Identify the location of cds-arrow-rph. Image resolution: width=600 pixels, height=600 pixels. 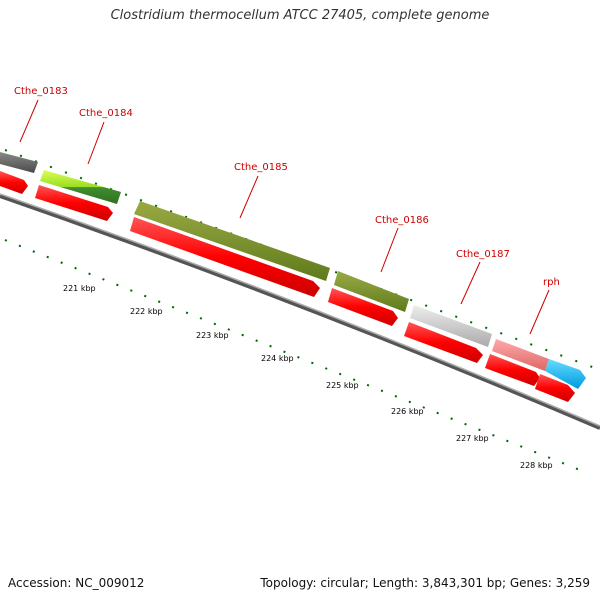
(512, 370).